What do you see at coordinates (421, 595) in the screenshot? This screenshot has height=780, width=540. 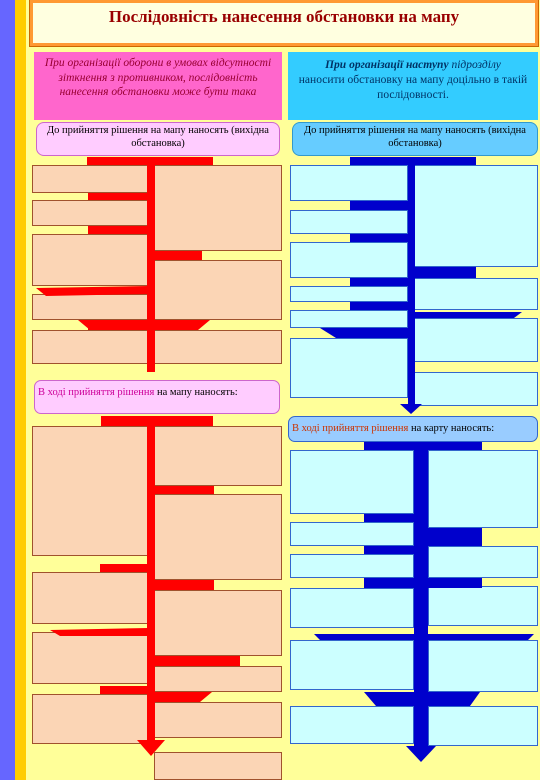 I see `offense-lower-trunk` at bounding box center [421, 595].